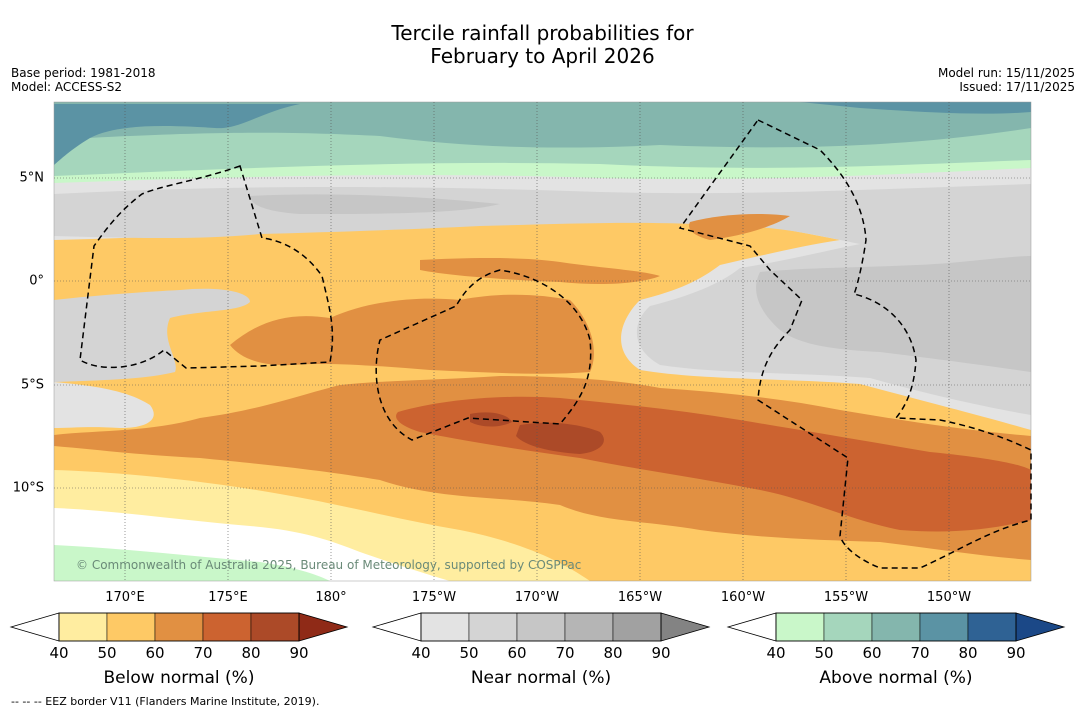 This screenshot has width=1085, height=713. I want to click on lat-label-5n: 5°N, so click(32, 178).